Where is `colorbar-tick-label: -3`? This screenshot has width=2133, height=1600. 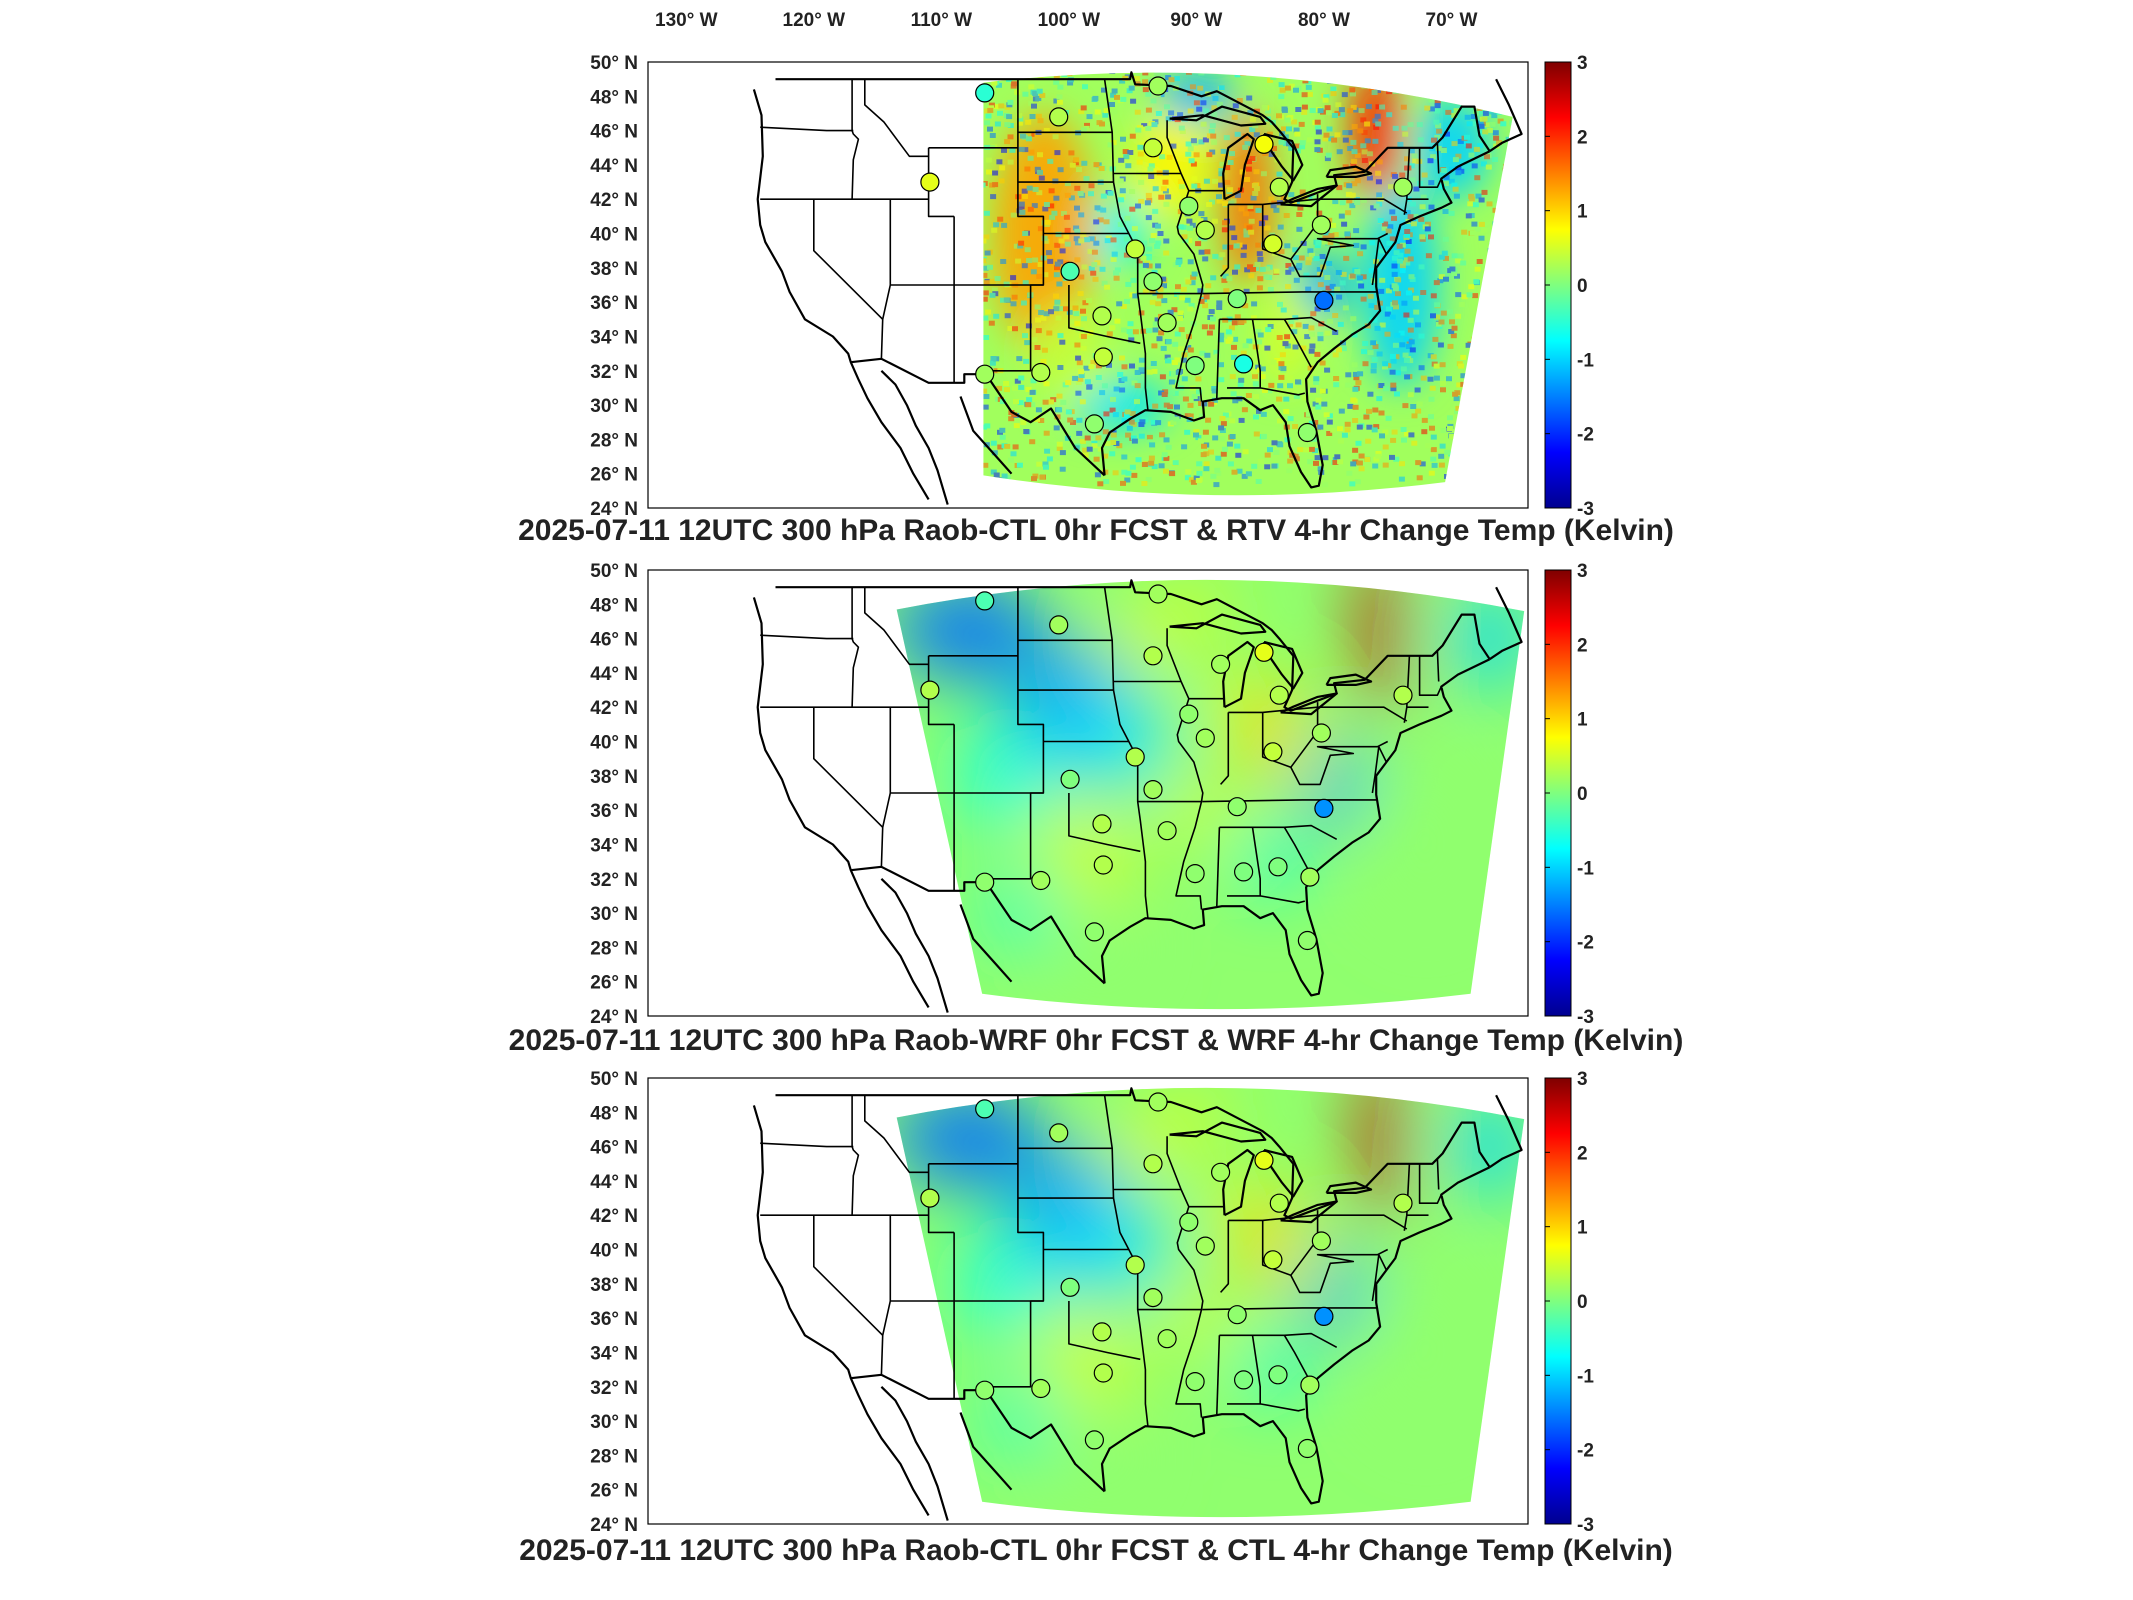 colorbar-tick-label: -3 is located at coordinates (1585, 1525).